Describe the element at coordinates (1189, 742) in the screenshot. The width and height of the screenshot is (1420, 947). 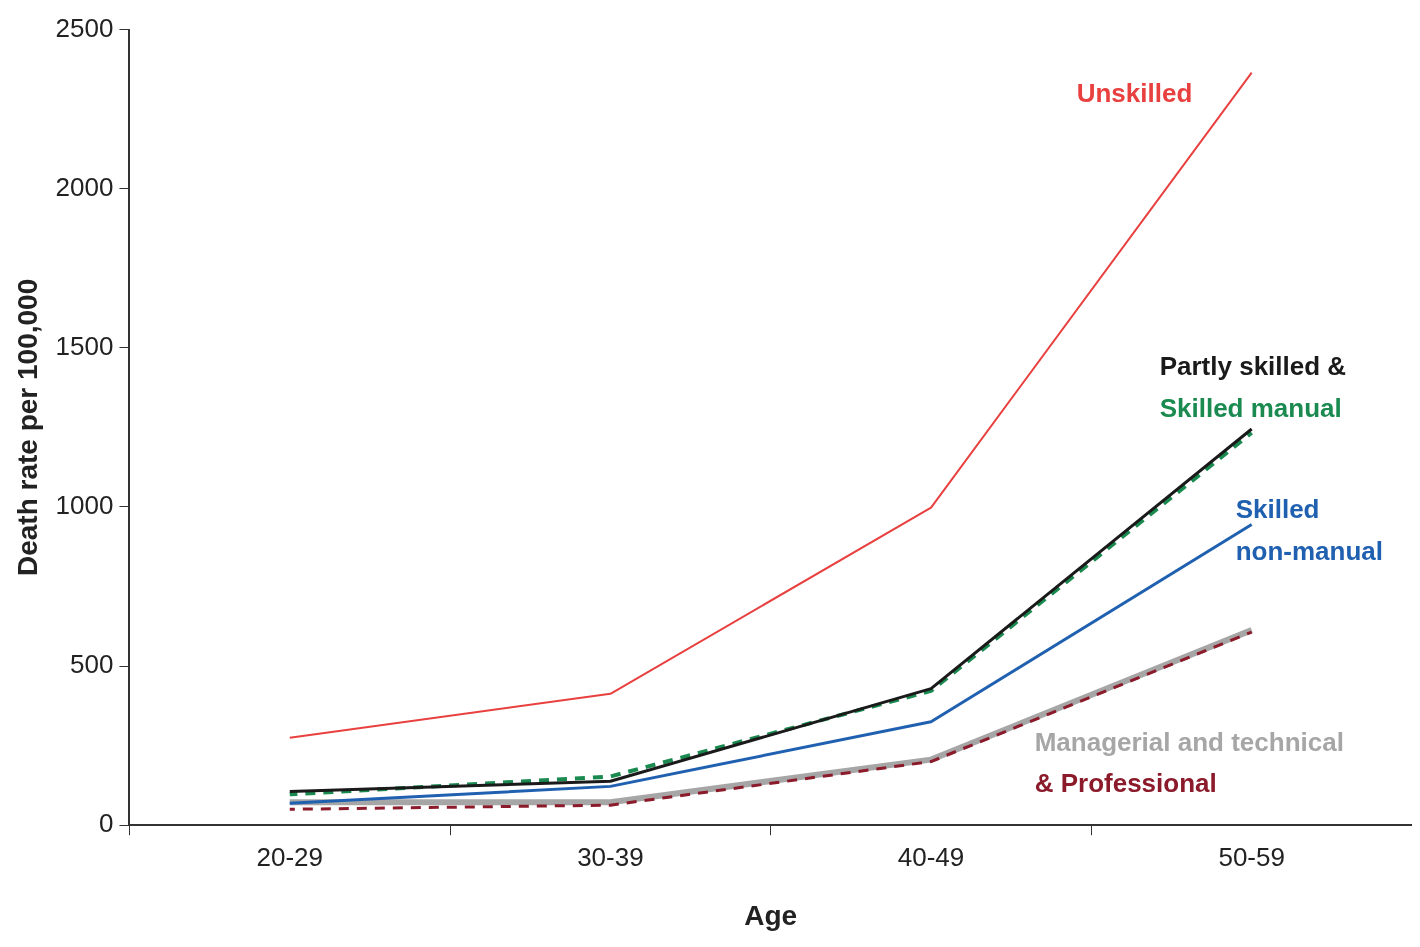
I see `series-label: Managerial and technical` at that location.